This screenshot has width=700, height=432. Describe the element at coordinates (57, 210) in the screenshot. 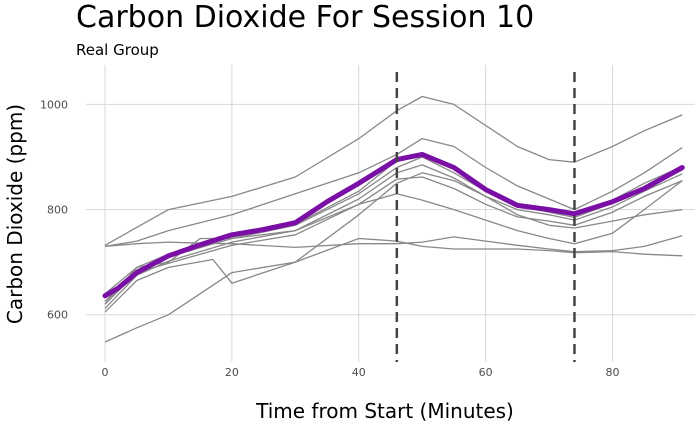

I see `y-tick-label: 800` at that location.